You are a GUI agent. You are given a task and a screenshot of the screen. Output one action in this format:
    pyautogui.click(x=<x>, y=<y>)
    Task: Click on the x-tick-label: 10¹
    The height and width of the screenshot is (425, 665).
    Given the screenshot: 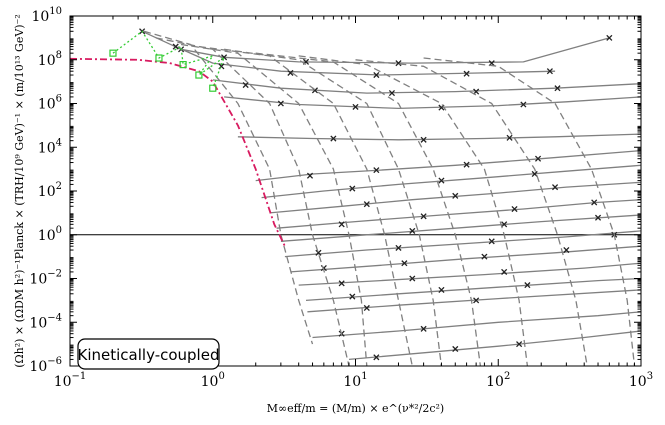 What is the action you would take?
    pyautogui.click(x=355, y=380)
    